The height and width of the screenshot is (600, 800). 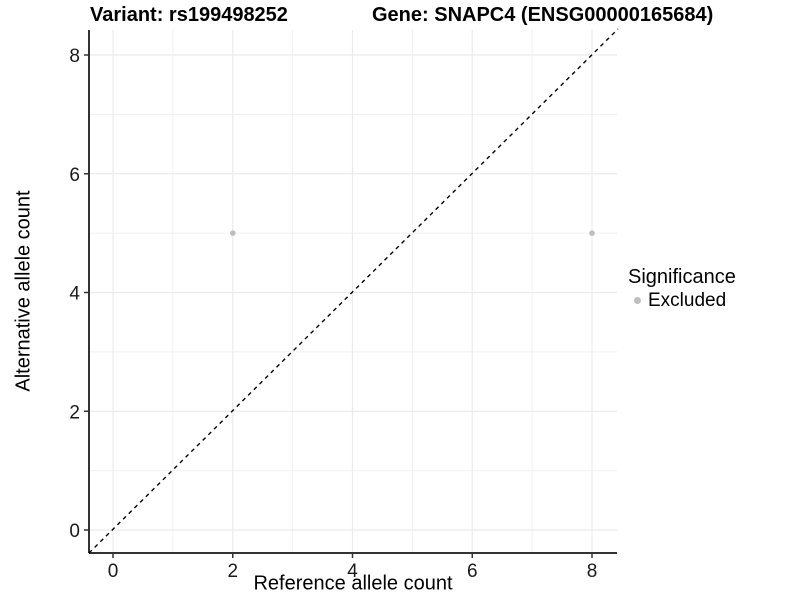 I want to click on excluded-marker-icon, so click(x=637, y=300).